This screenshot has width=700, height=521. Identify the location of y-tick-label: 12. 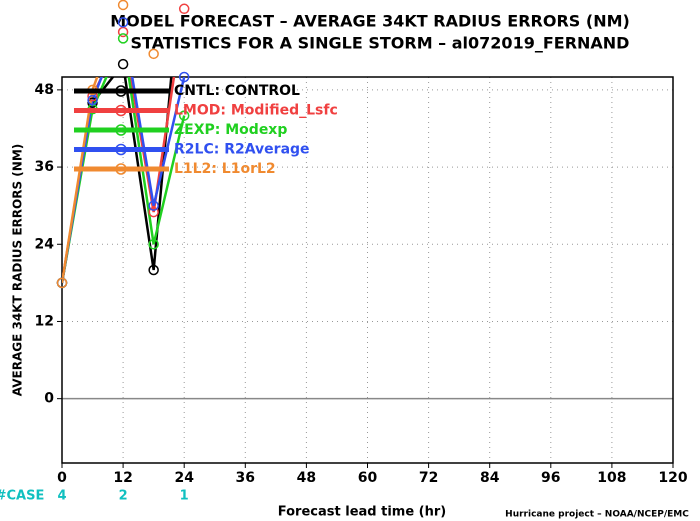
(44, 321).